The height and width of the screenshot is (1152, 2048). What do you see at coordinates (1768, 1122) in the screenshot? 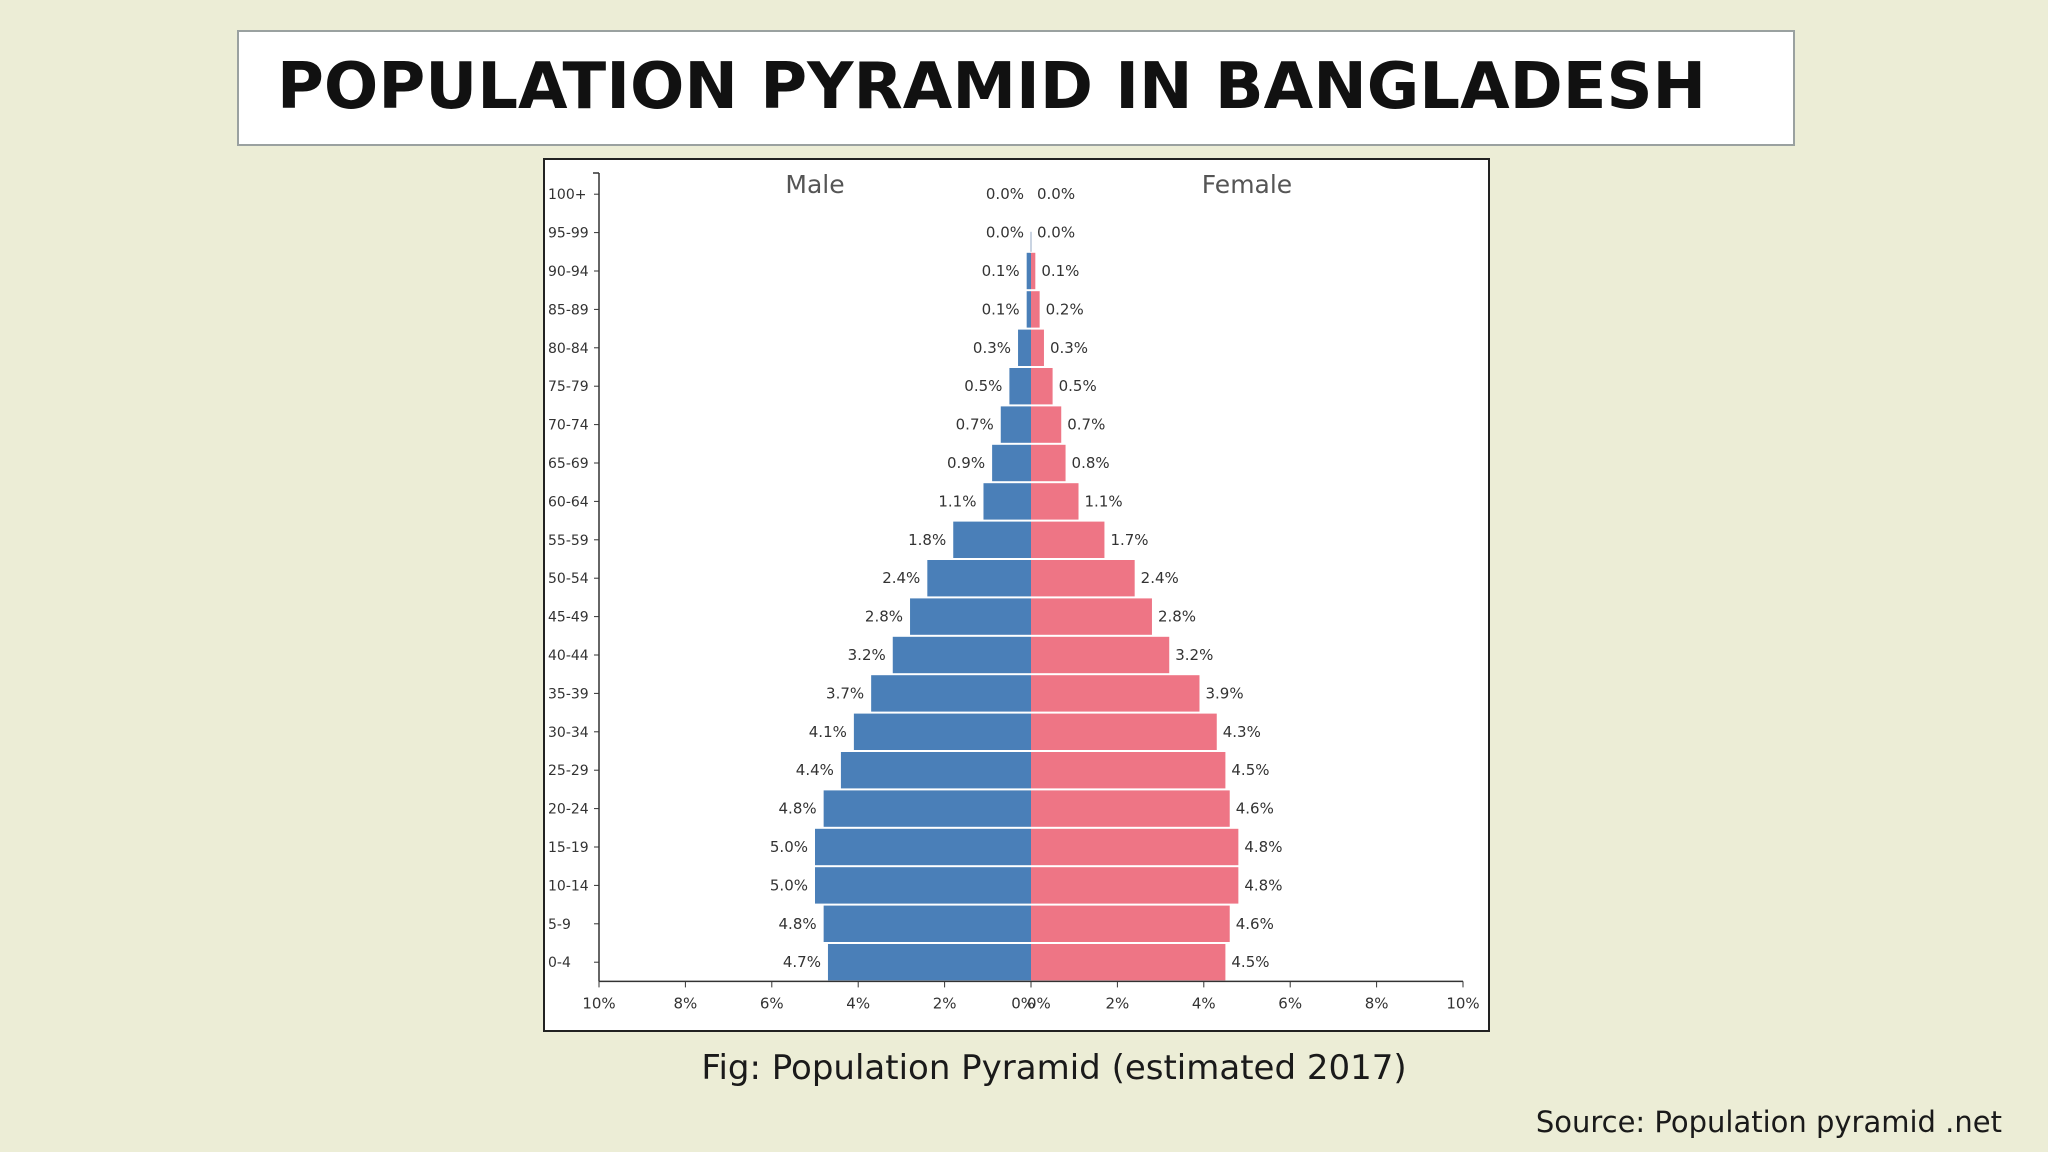
I see `source-note: Source: Population pyramid .net` at bounding box center [1768, 1122].